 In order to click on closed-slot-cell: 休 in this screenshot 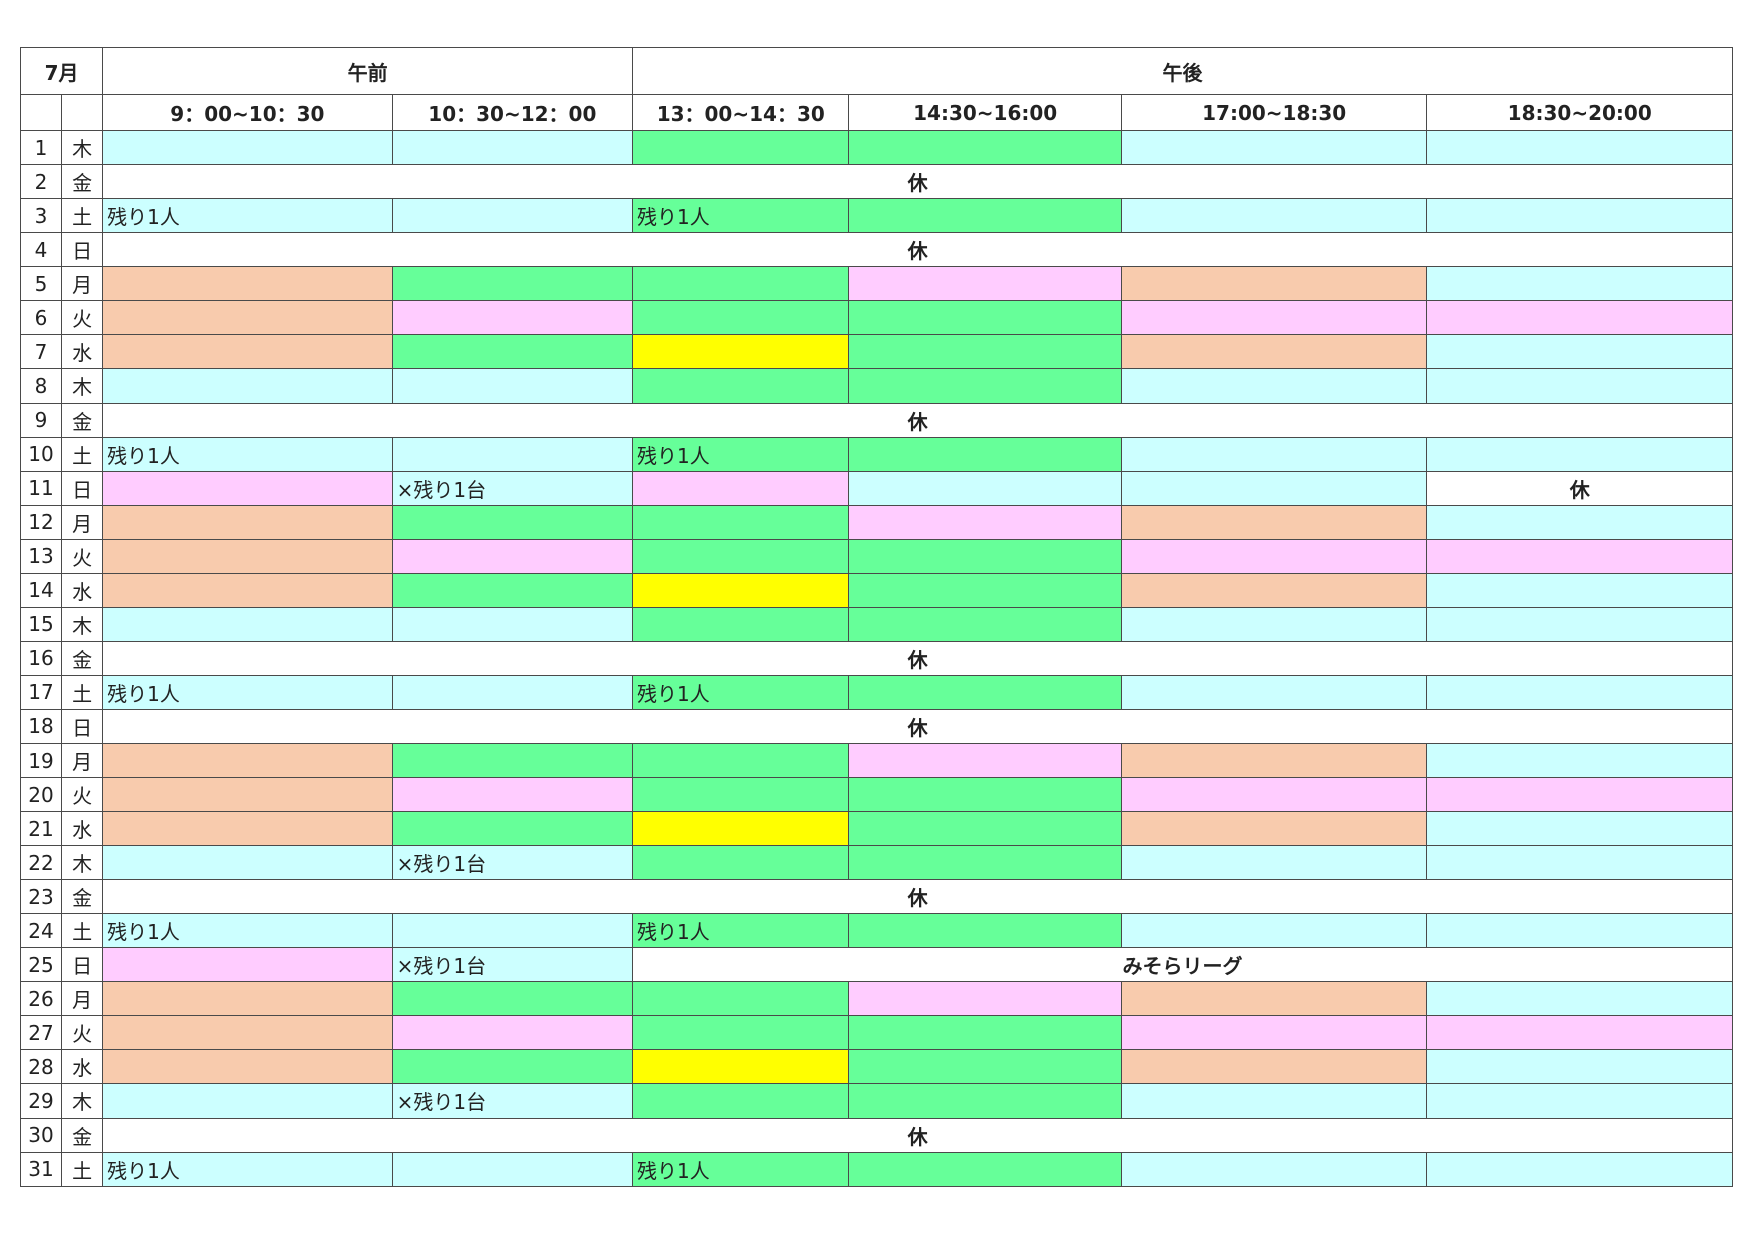, I will do `click(1579, 488)`.